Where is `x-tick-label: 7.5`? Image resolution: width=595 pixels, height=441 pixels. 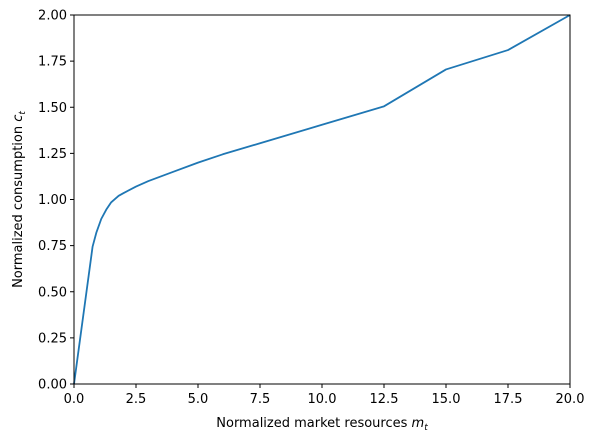
x-tick-label: 7.5 is located at coordinates (260, 399).